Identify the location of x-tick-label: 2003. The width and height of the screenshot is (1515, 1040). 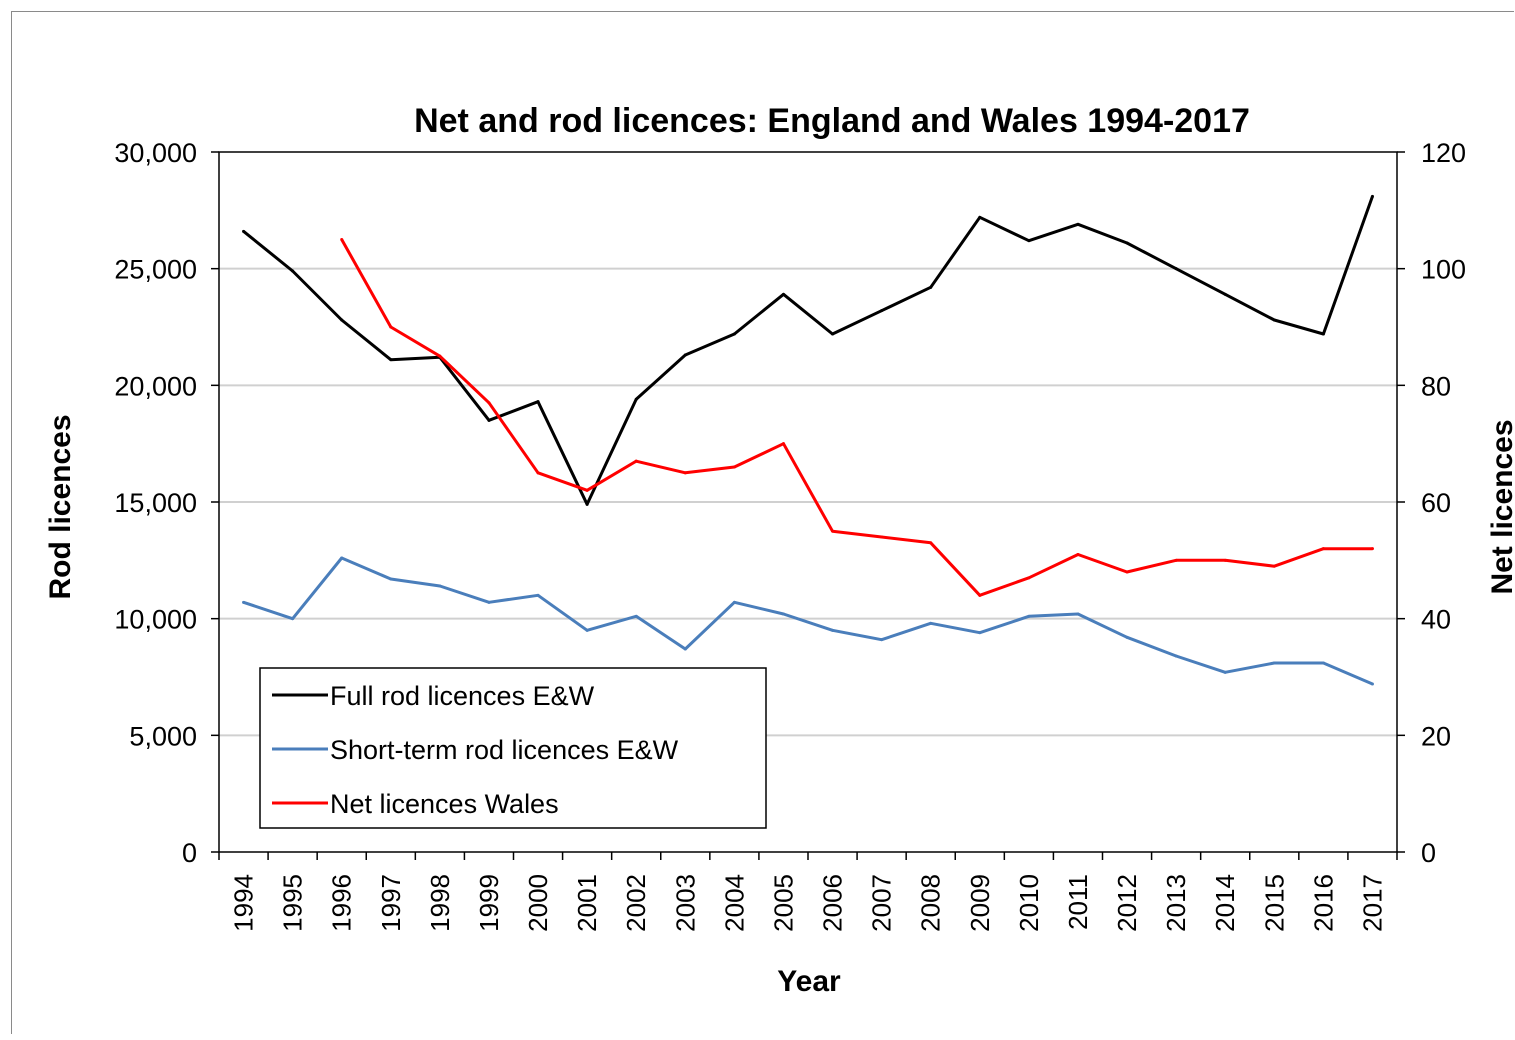
(685, 903).